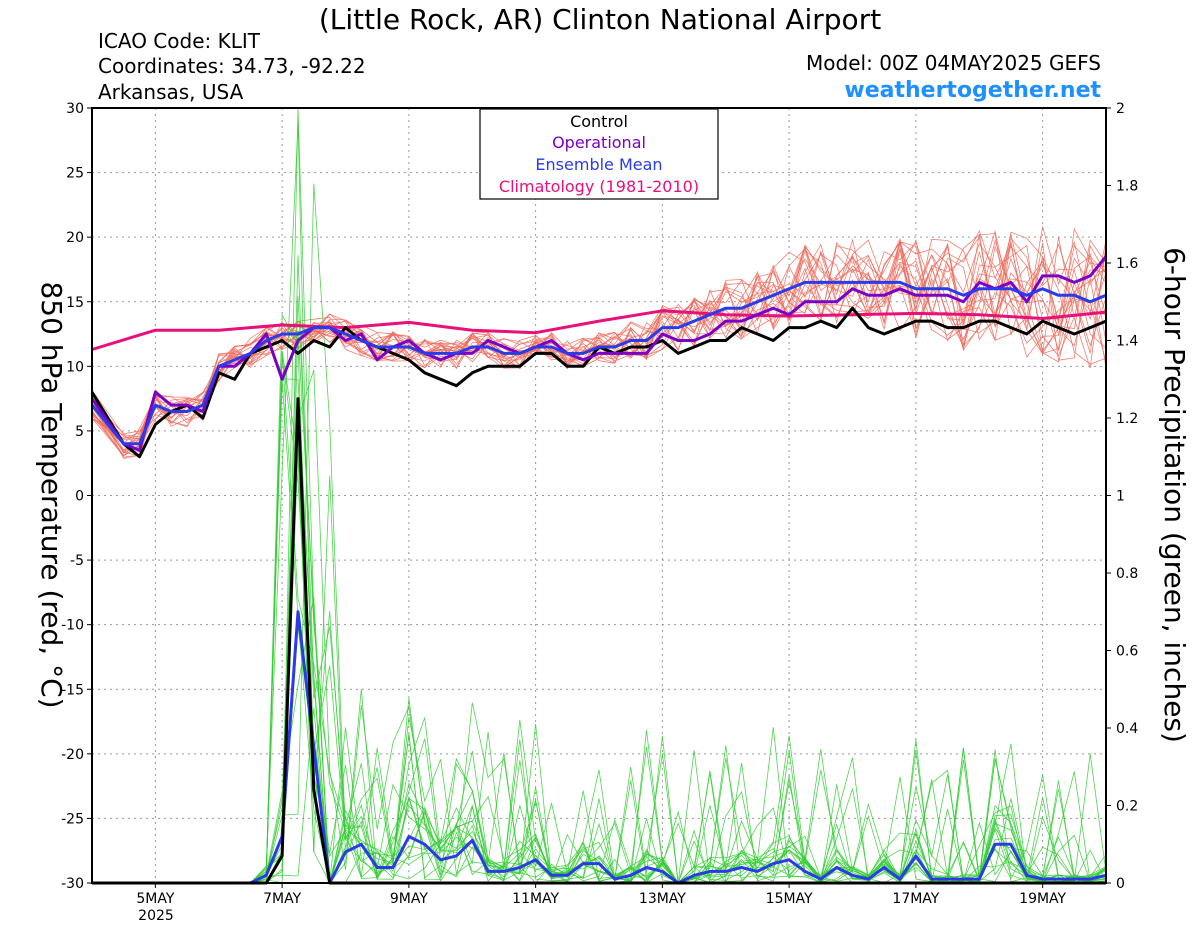 The width and height of the screenshot is (1200, 927). I want to click on y-tick-label: 25, so click(75, 174).